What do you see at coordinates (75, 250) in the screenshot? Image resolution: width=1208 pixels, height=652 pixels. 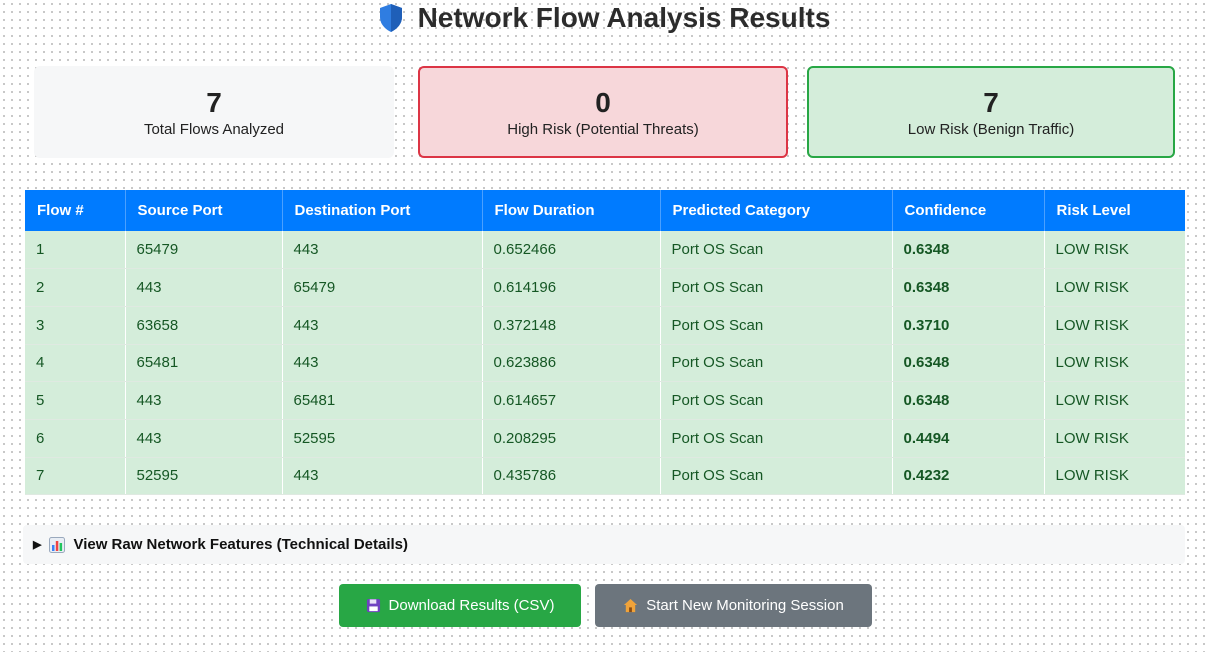 I see `cell-flow: 1` at bounding box center [75, 250].